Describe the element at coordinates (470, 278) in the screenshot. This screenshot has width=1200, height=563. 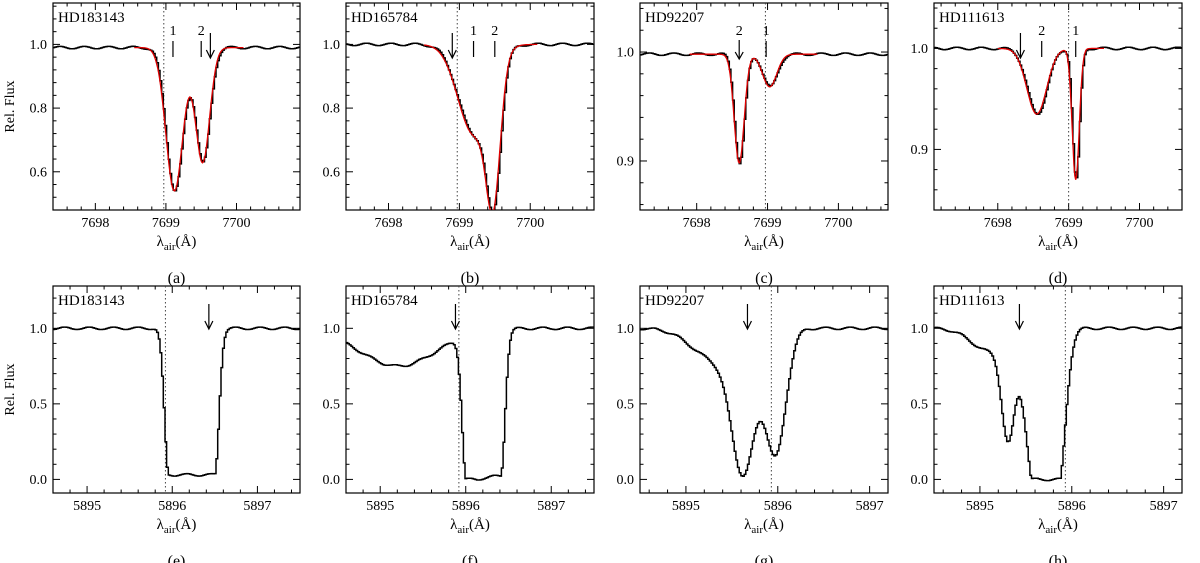
I see `panel-caption: (b)` at that location.